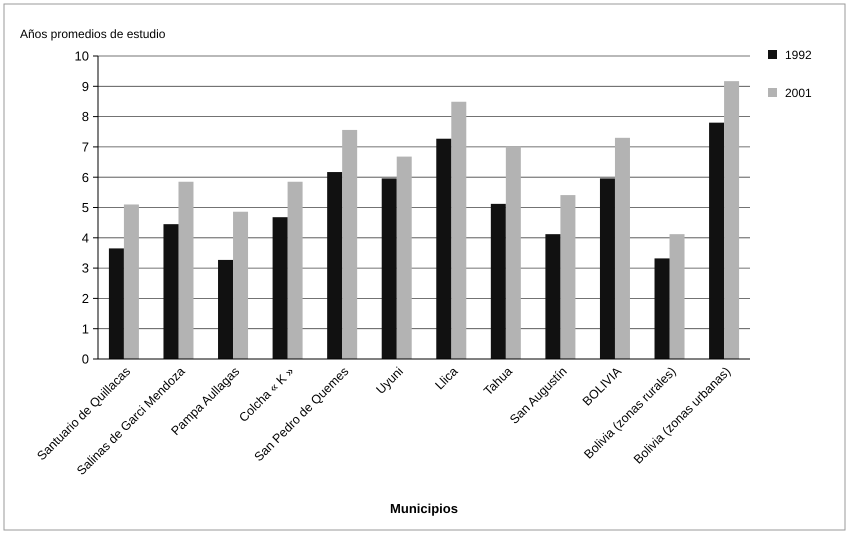 Image resolution: width=849 pixels, height=536 pixels. Describe the element at coordinates (424, 508) in the screenshot. I see `x-axis-title: Municipios` at that location.